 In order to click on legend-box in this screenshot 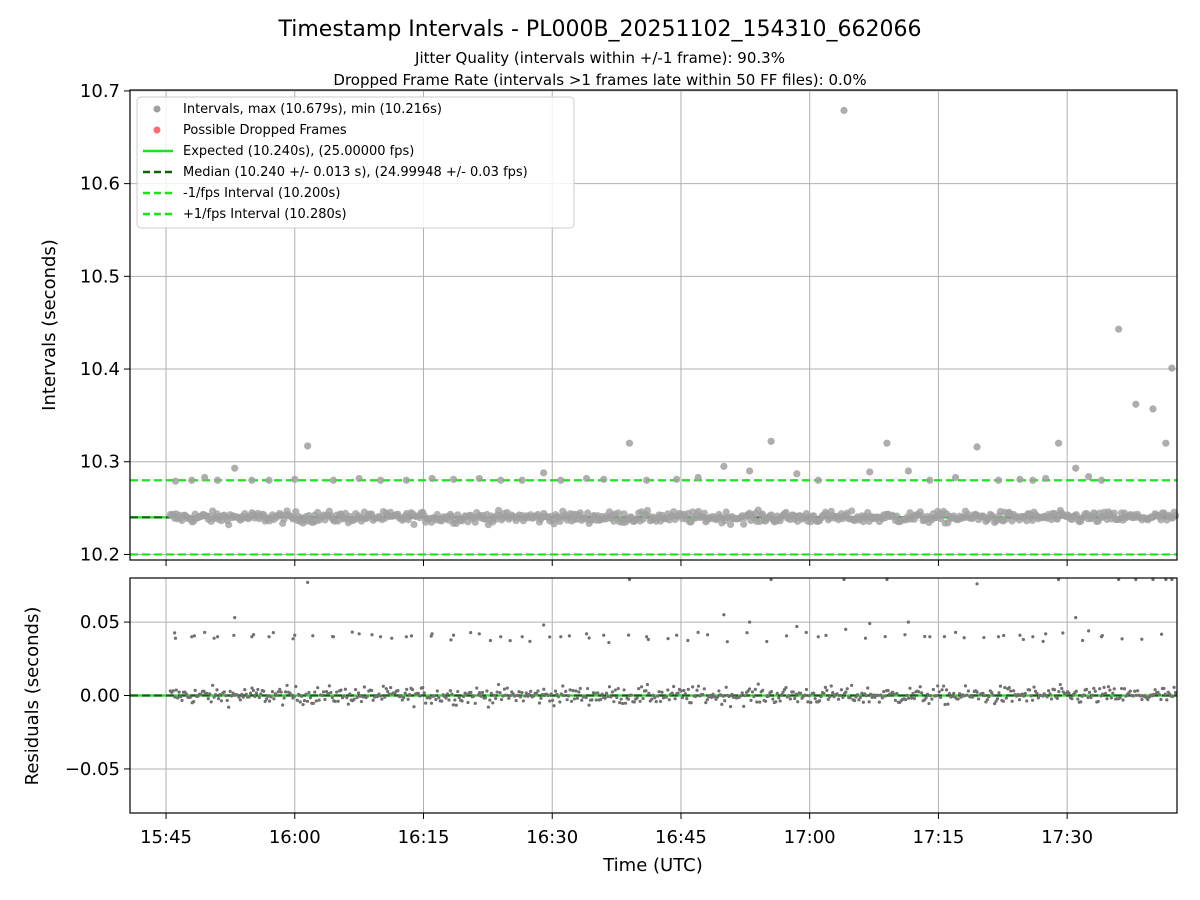, I will do `click(355, 162)`.